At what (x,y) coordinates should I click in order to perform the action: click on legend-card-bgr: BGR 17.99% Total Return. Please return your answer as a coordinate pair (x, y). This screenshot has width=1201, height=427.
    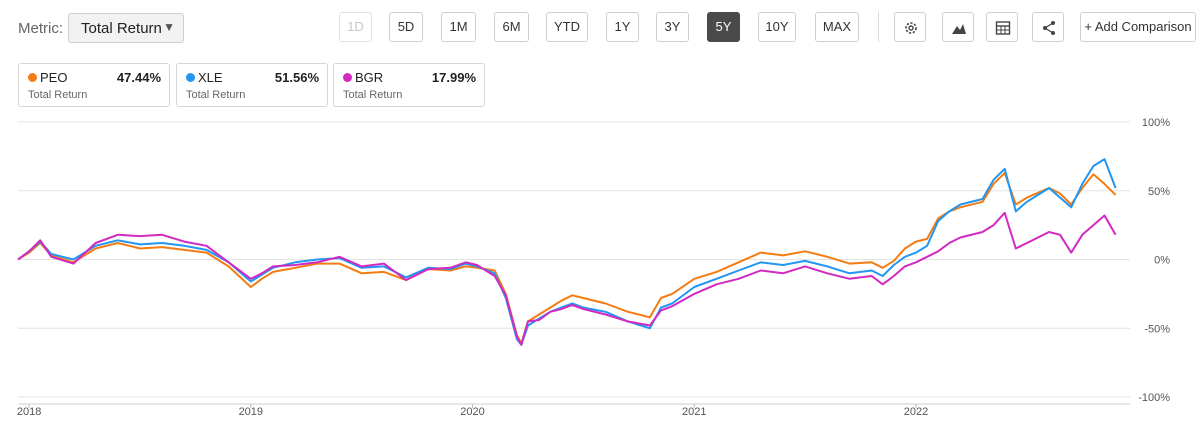
    Looking at the image, I should click on (409, 85).